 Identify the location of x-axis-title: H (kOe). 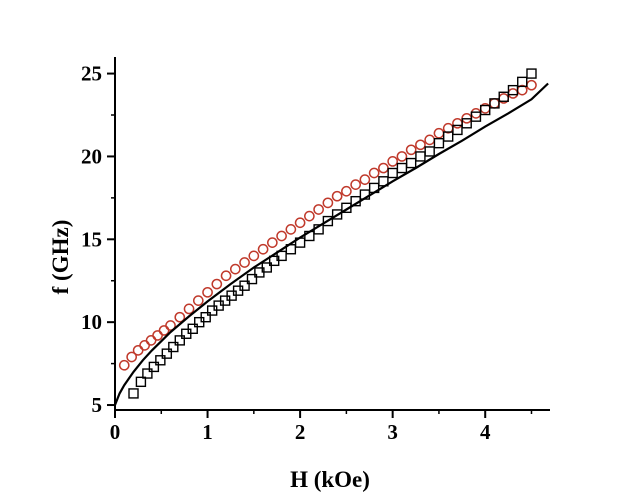
(330, 479).